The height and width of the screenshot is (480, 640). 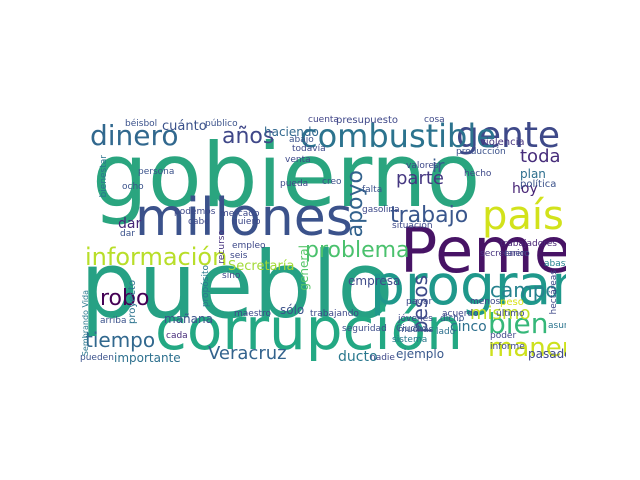 What do you see at coordinates (222, 247) in the screenshot?
I see `word-70: recurso` at bounding box center [222, 247].